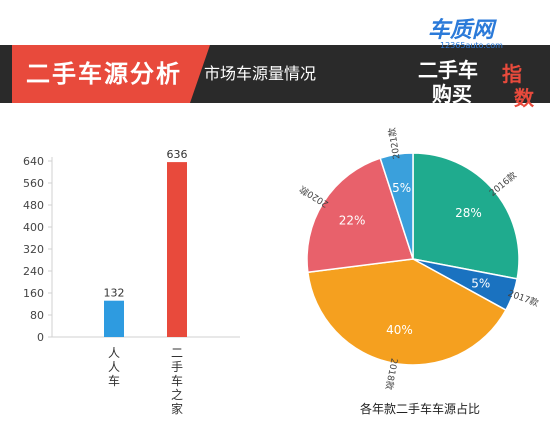 This screenshot has height=447, width=550. What do you see at coordinates (419, 409) in the screenshot?
I see `pie-caption: 各年款二手车车源占比` at bounding box center [419, 409].